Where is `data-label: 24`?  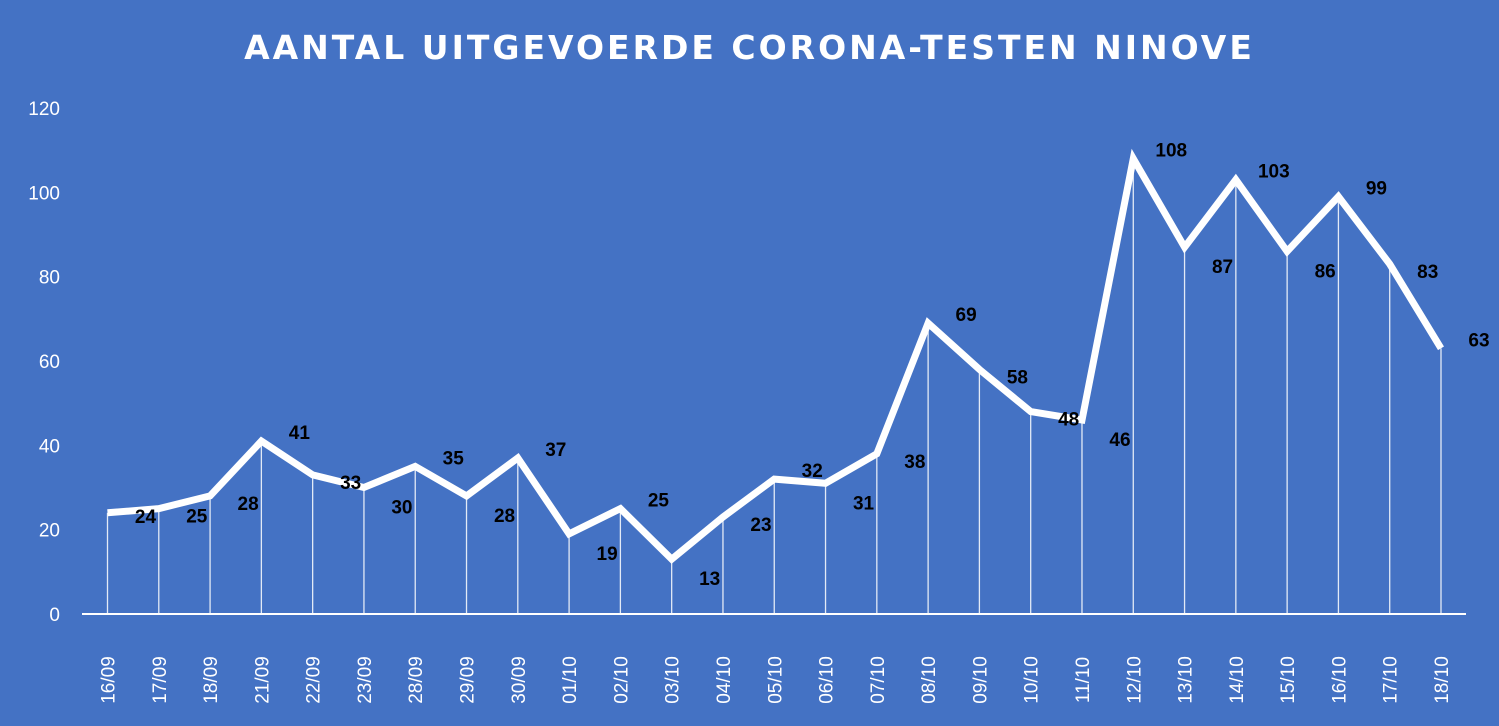 data-label: 24 is located at coordinates (146, 517).